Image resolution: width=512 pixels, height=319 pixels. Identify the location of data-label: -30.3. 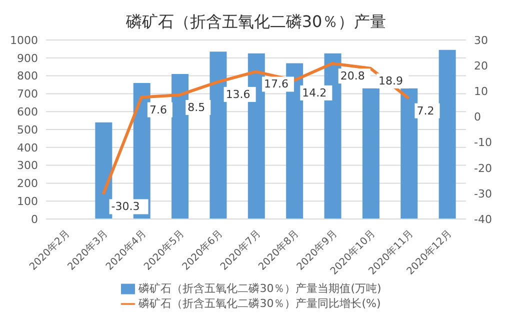
(125, 207).